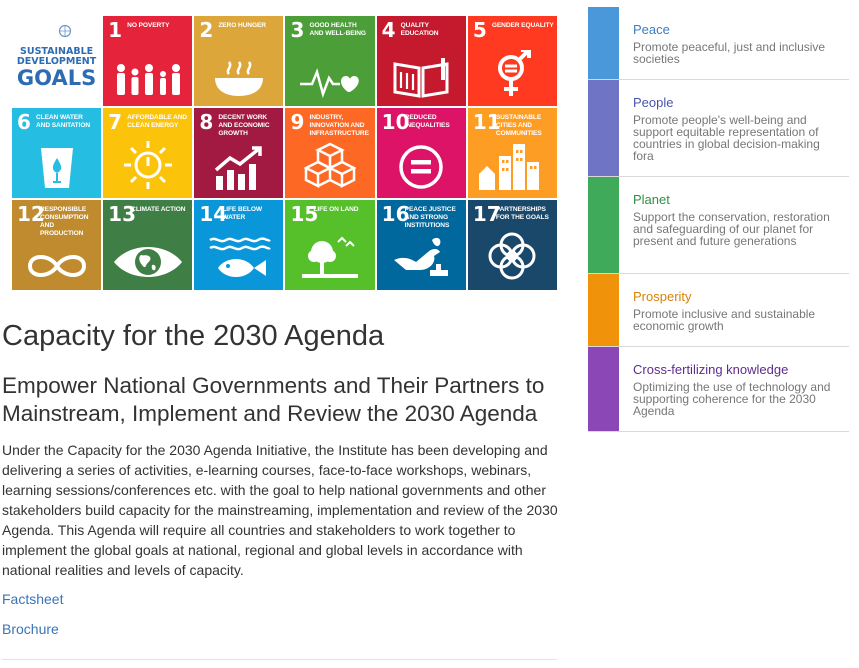  What do you see at coordinates (479, 30) in the screenshot?
I see `goal-number: 5` at bounding box center [479, 30].